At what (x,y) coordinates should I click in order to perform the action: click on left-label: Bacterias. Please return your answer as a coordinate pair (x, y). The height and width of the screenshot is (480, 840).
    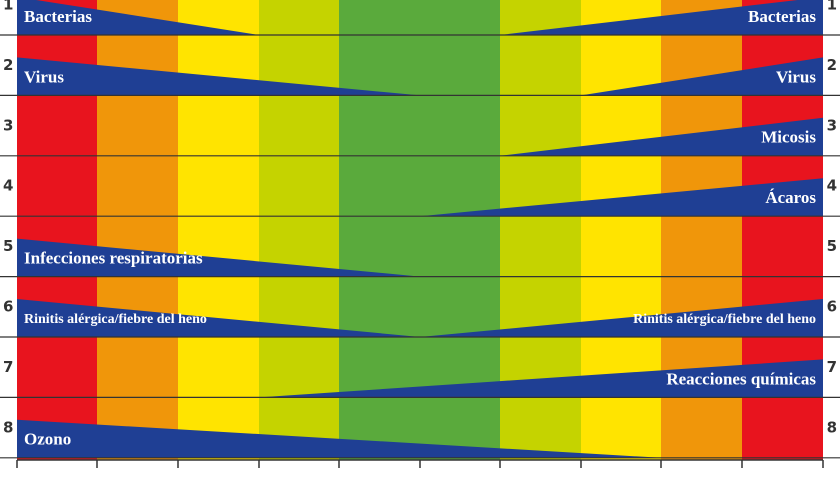
    Looking at the image, I should click on (58, 16).